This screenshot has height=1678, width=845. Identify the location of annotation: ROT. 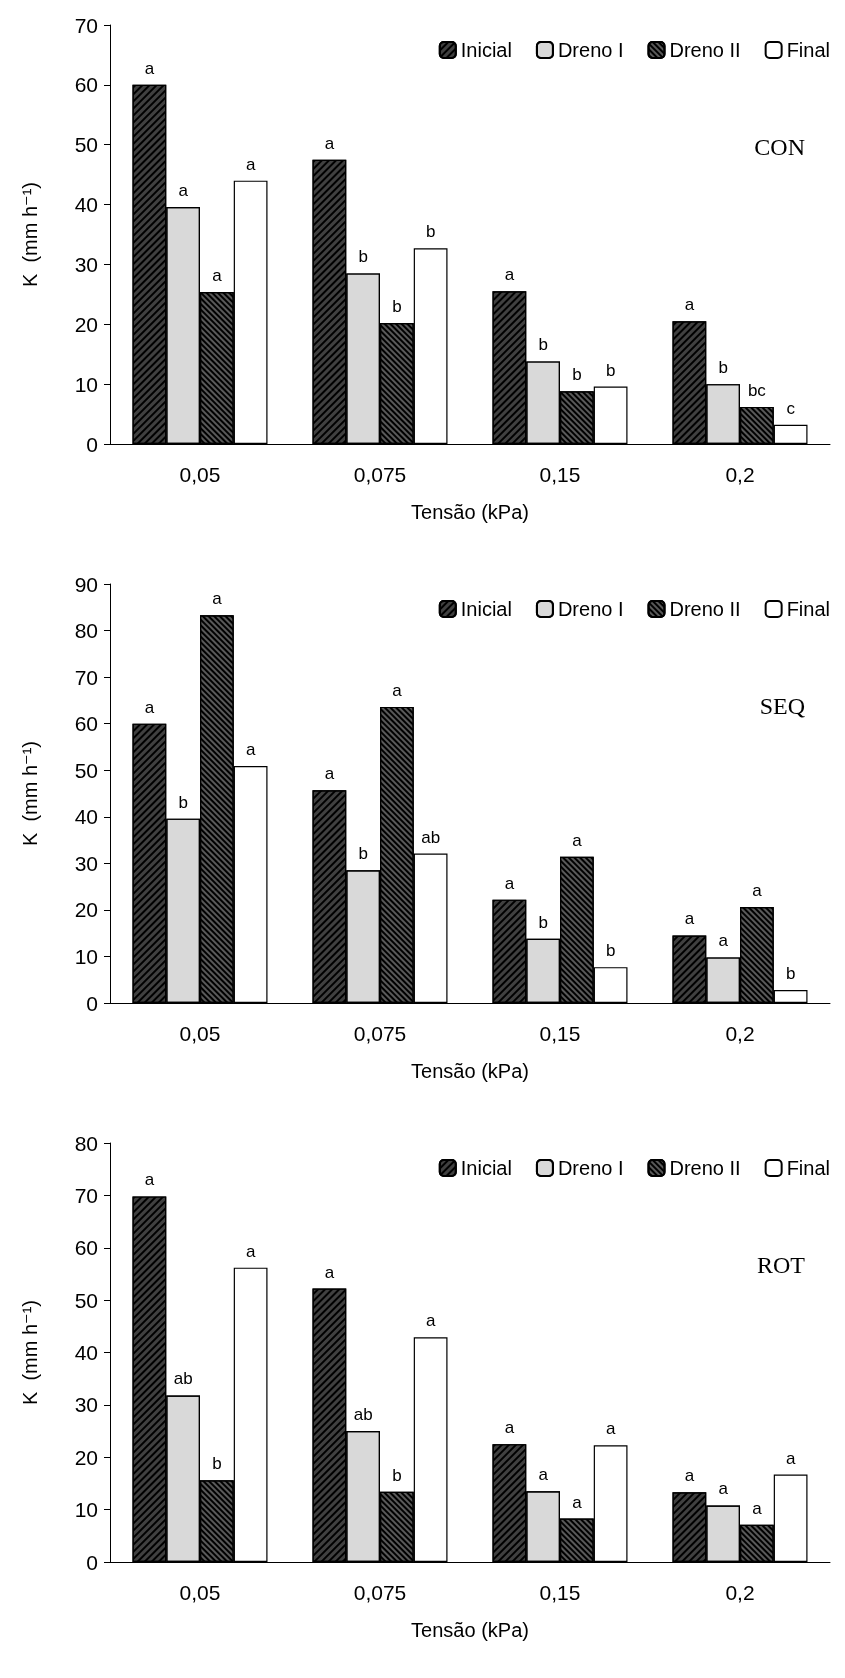
(781, 1265).